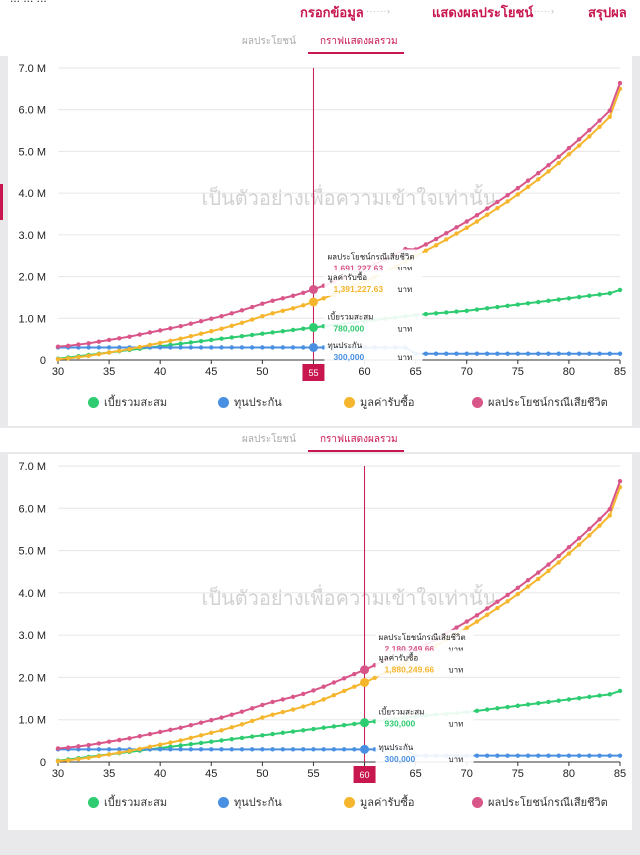 The width and height of the screenshot is (640, 855). Describe the element at coordinates (607, 12) in the screenshot. I see `step-summary: สรุปผล` at that location.